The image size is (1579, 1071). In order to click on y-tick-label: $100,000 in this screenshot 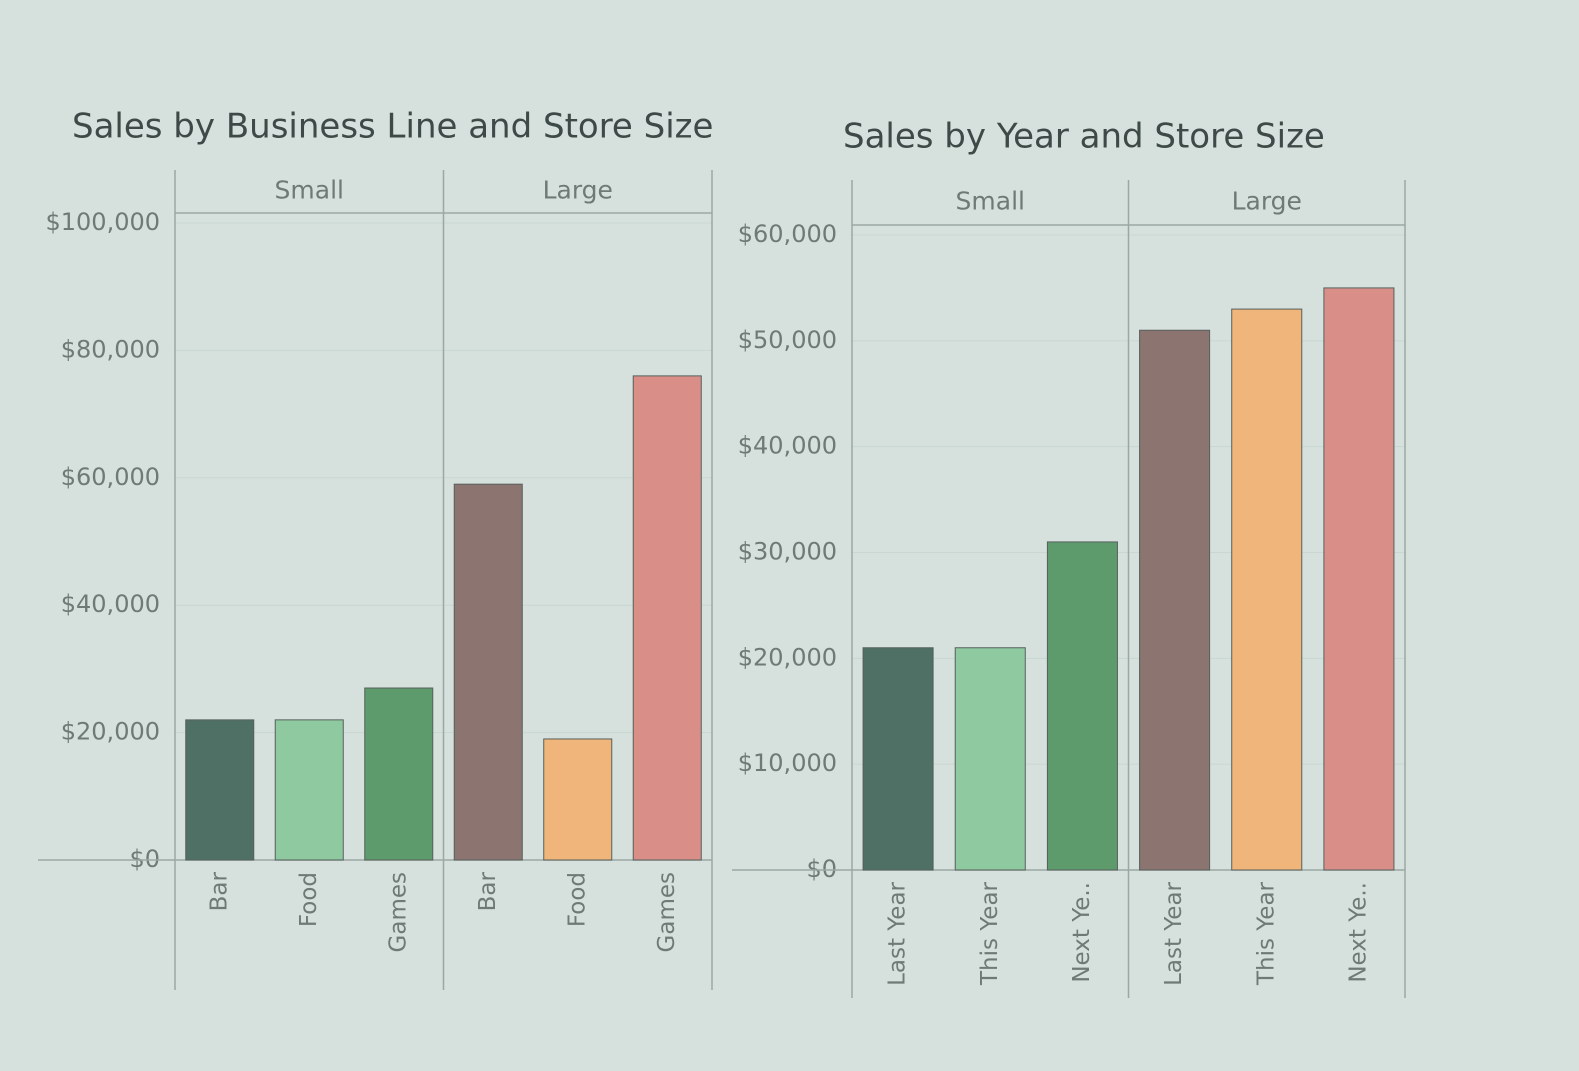, I will do `click(102, 222)`.